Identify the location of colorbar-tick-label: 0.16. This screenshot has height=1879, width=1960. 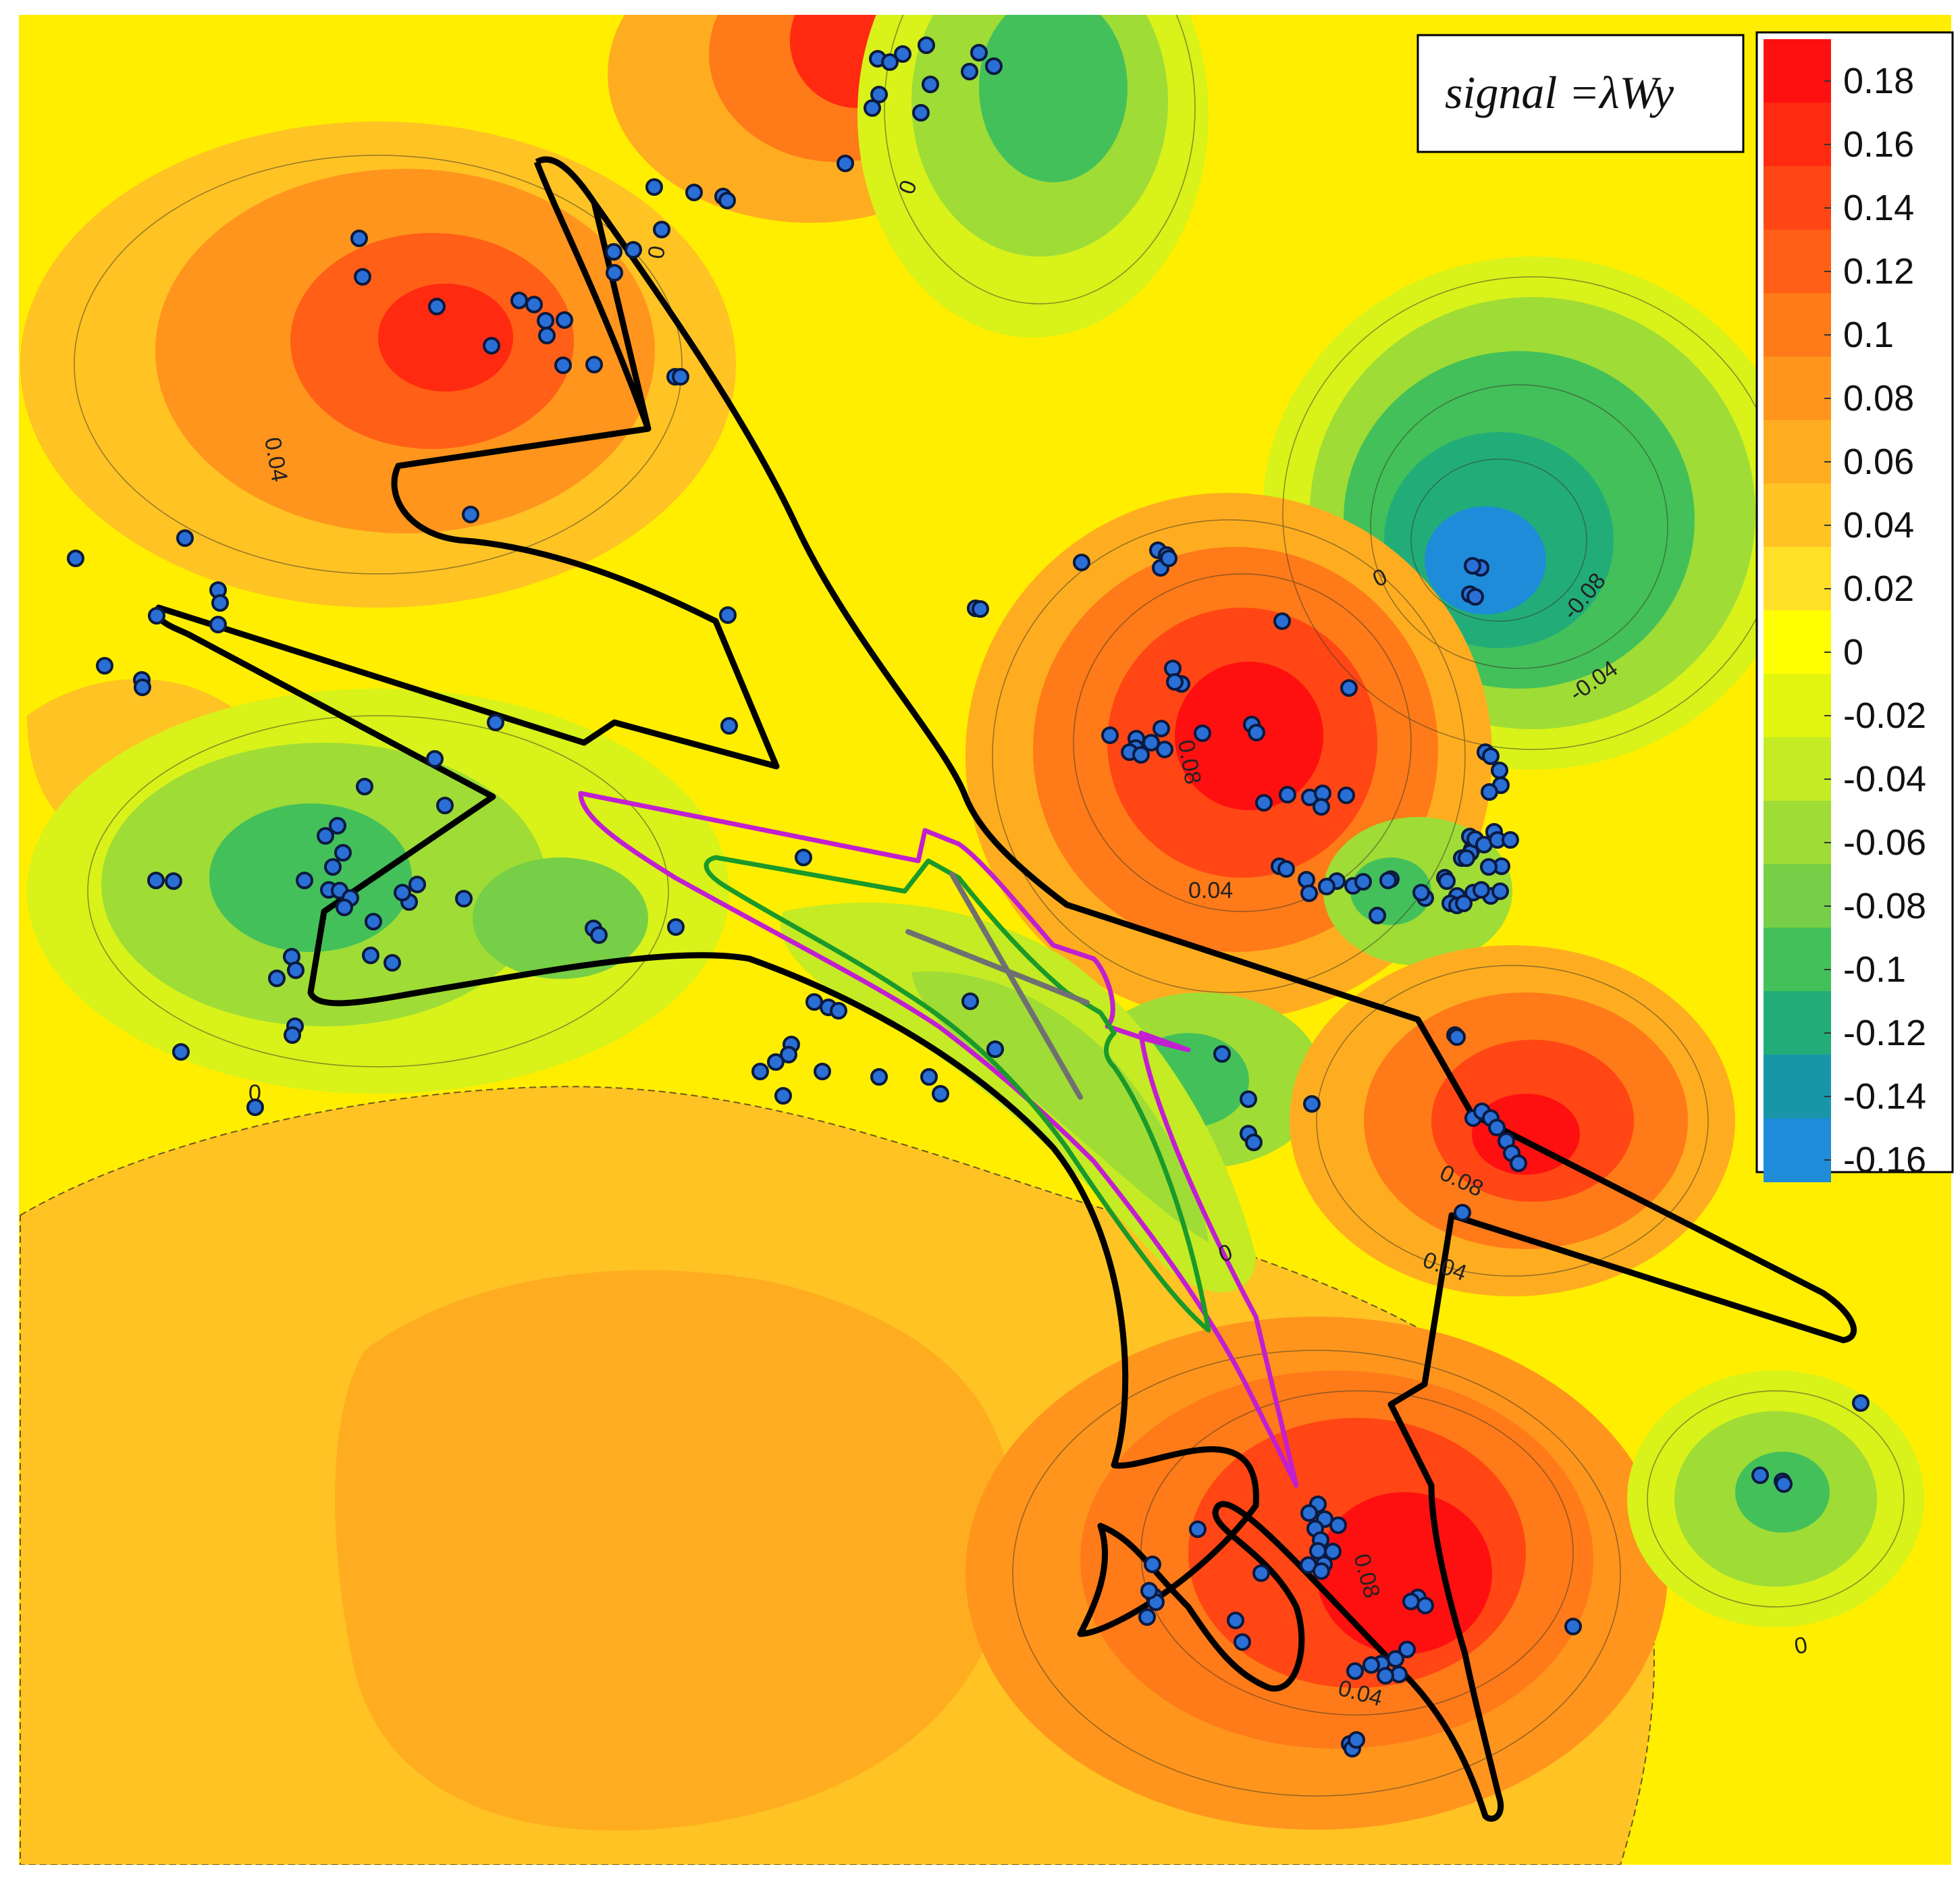
(1878, 144).